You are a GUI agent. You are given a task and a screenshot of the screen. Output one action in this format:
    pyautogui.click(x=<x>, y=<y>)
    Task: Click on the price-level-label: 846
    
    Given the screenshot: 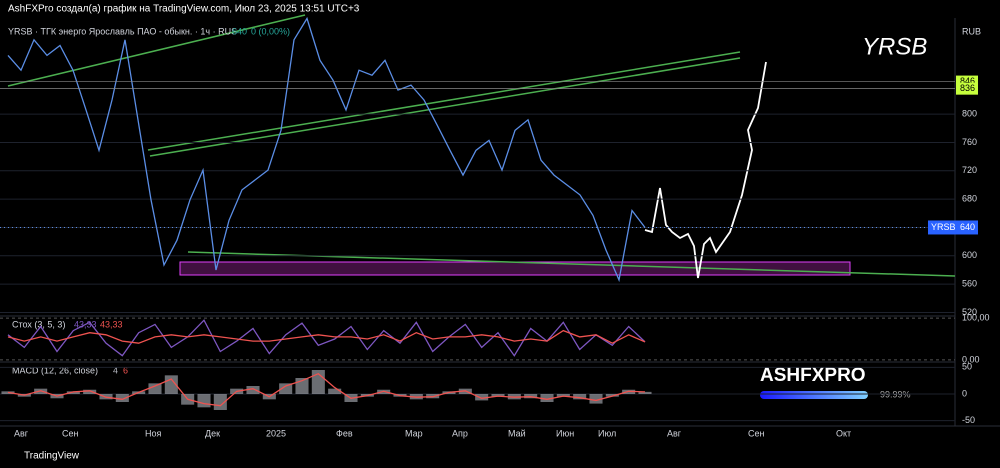 What is the action you would take?
    pyautogui.click(x=967, y=81)
    